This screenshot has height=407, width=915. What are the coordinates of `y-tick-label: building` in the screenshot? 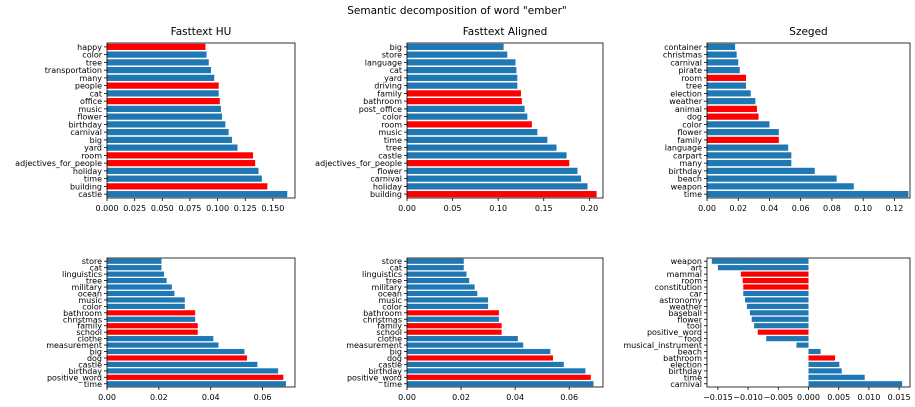 It's located at (86, 186).